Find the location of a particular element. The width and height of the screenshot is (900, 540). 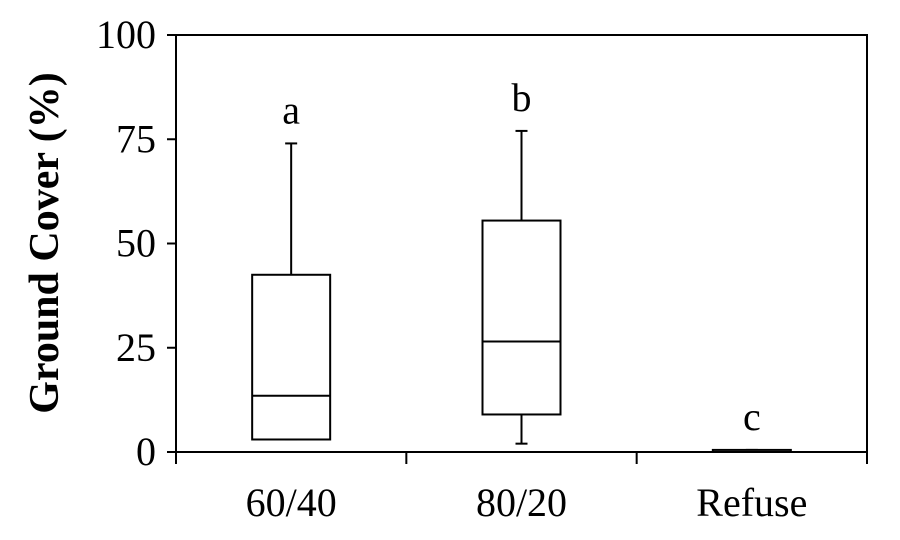

significance-label: b is located at coordinates (522, 97).